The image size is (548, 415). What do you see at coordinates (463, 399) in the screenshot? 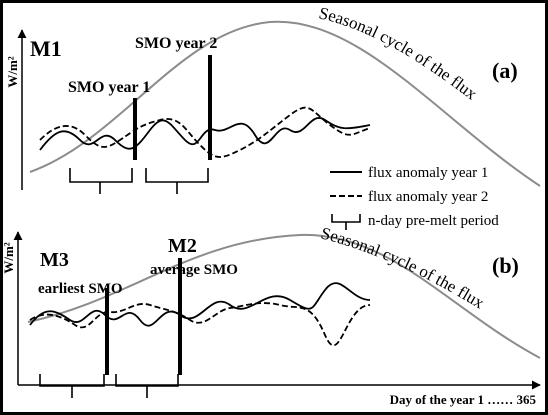
I see `x-axis-label: Day of the year 1 …… 365` at bounding box center [463, 399].